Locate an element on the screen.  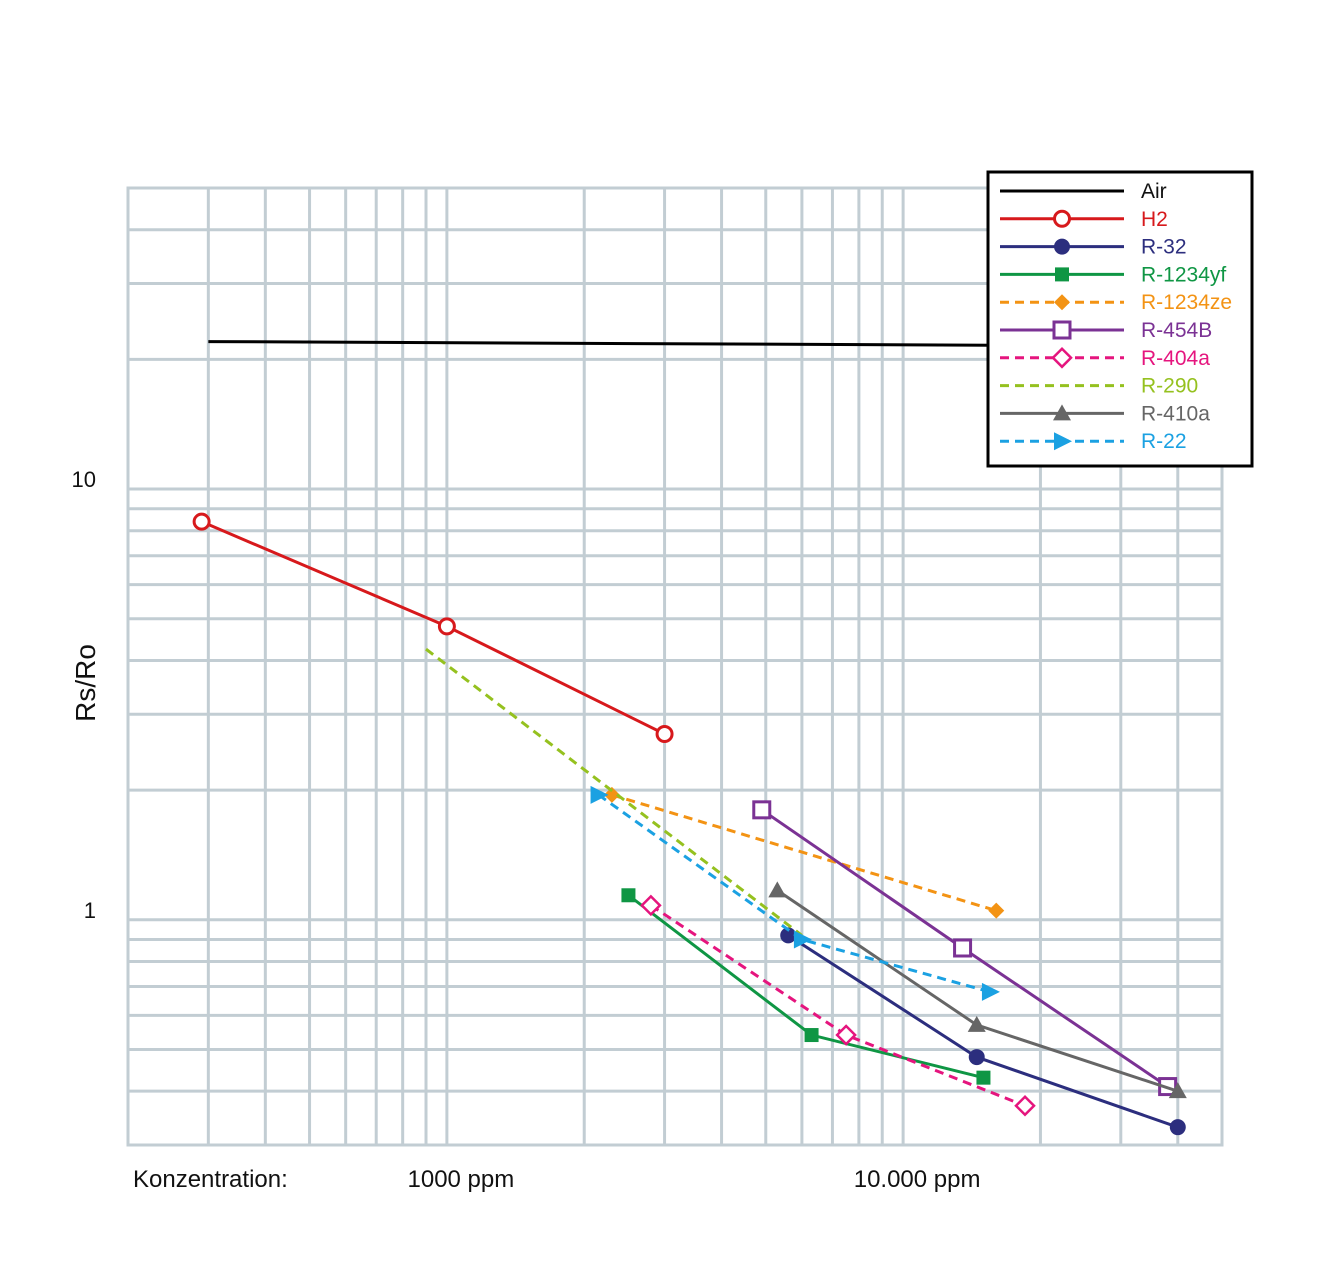
legend-item-air: Air is located at coordinates (1083, 191).